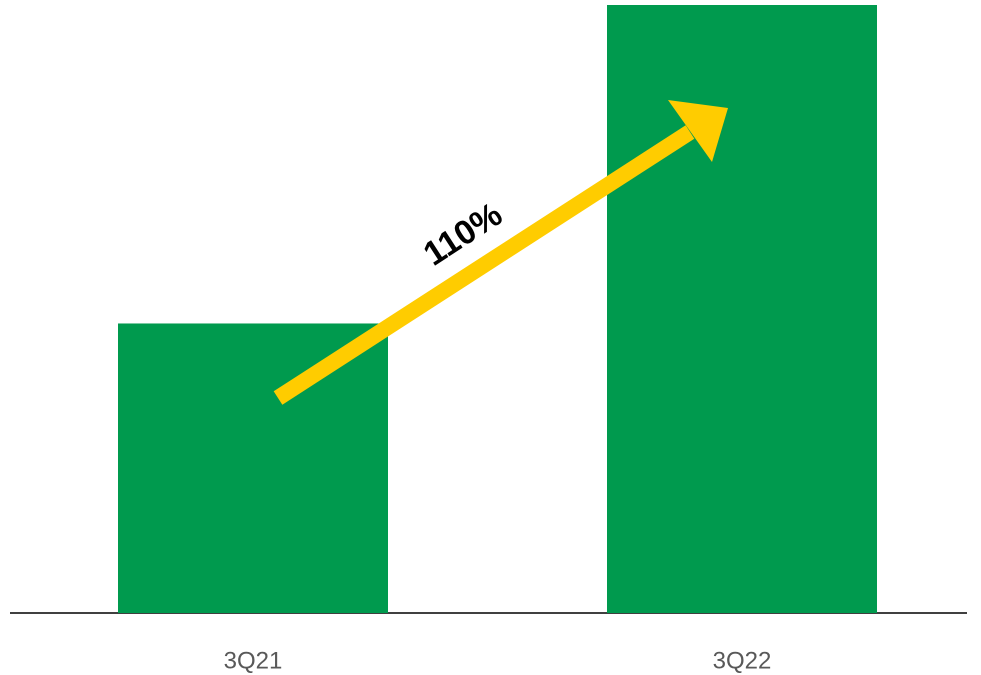 This screenshot has height=675, width=981. Describe the element at coordinates (253, 468) in the screenshot. I see `bar` at that location.